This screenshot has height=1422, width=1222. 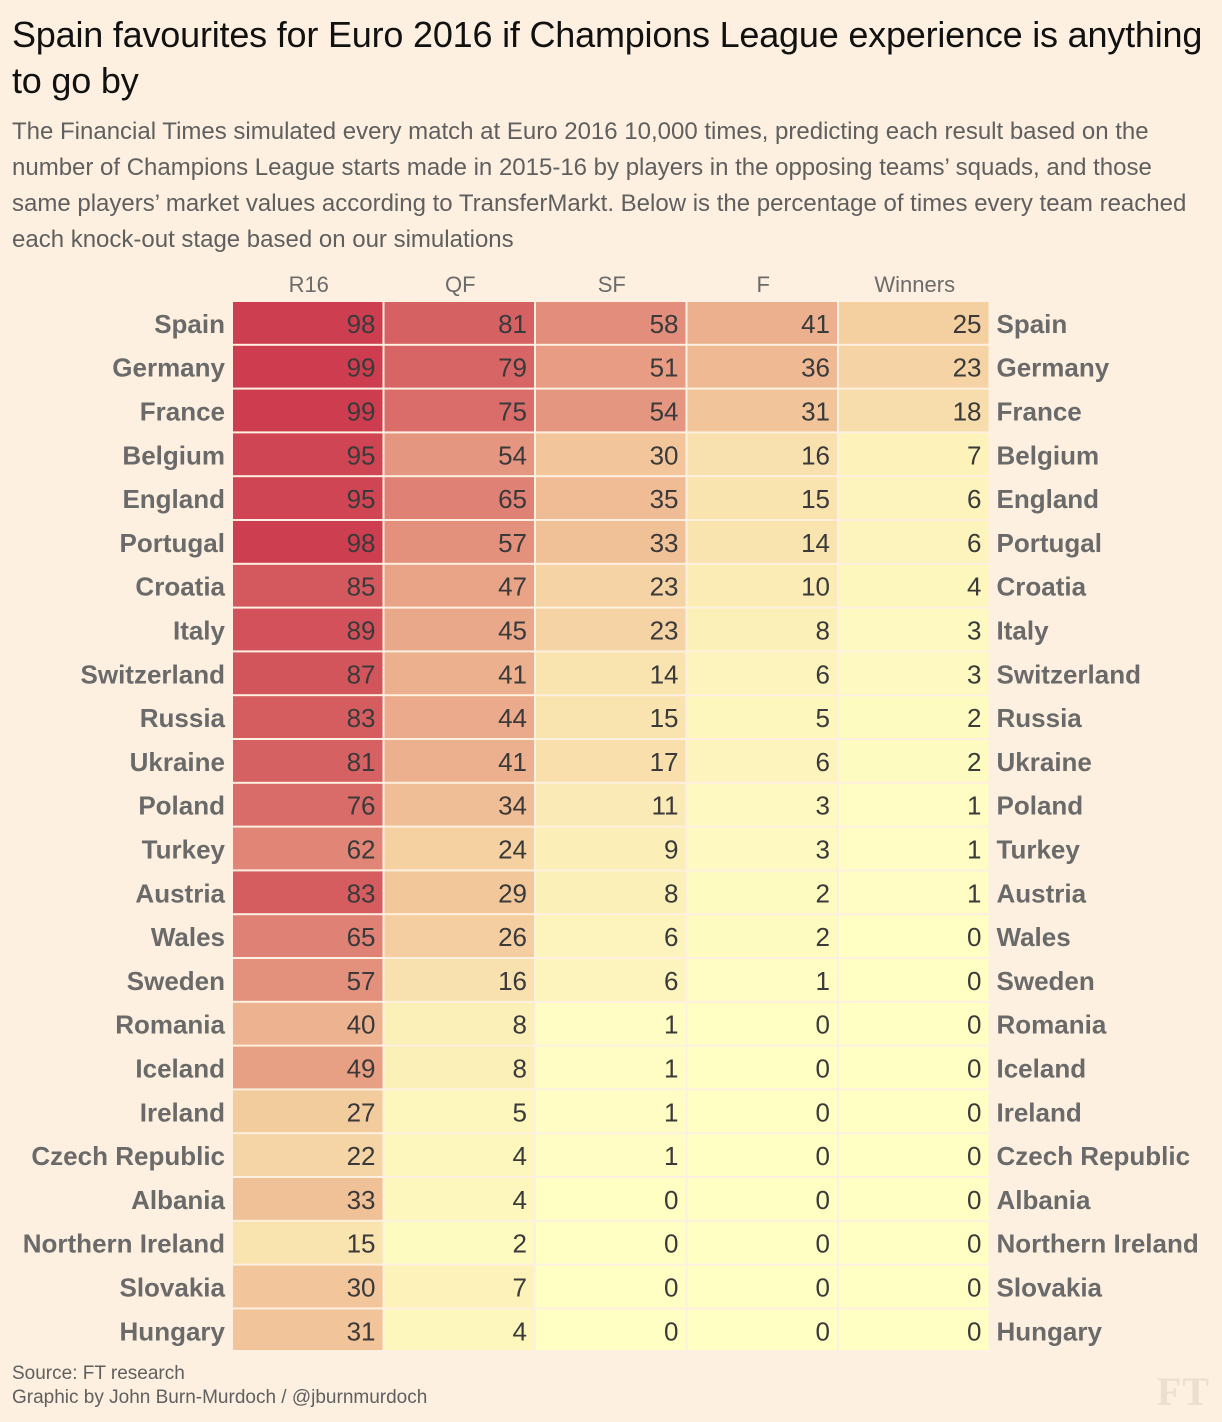 What do you see at coordinates (182, 412) in the screenshot?
I see `row-label-france: France` at bounding box center [182, 412].